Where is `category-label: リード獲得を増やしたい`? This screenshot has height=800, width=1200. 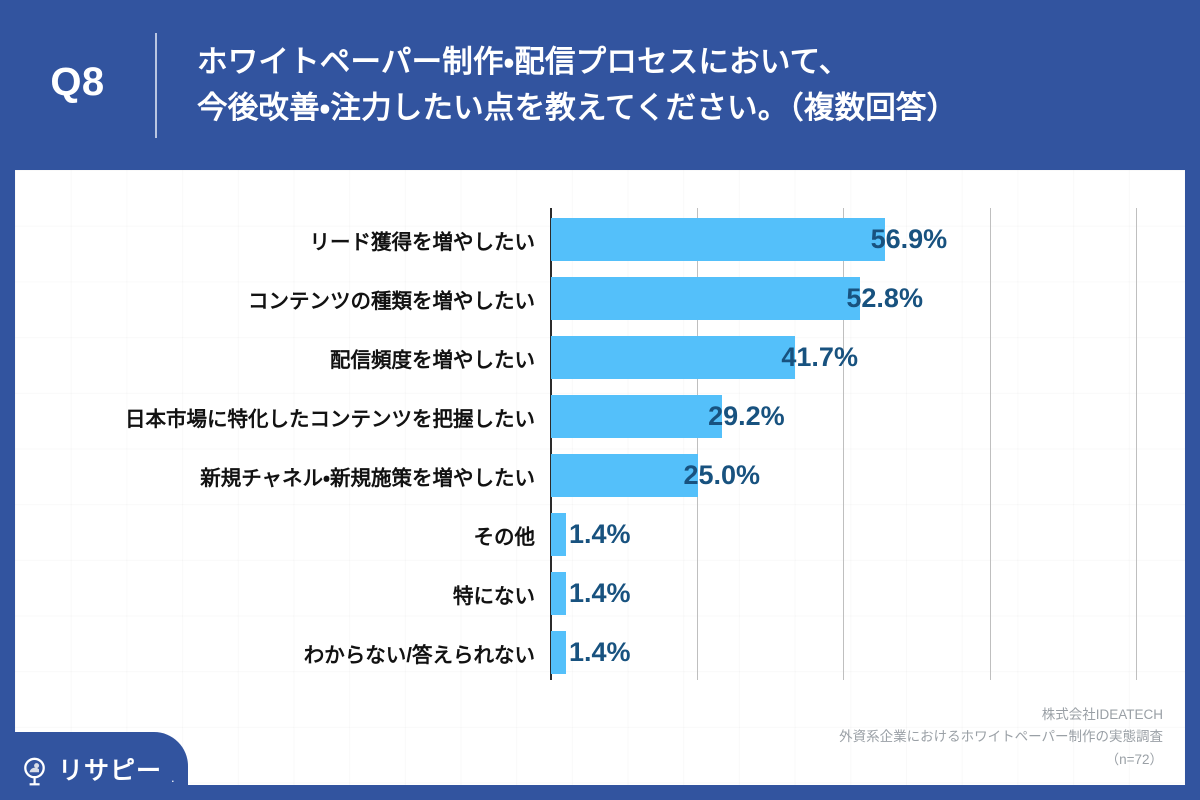
category-label: リード獲得を増やしたい is located at coordinates (422, 242).